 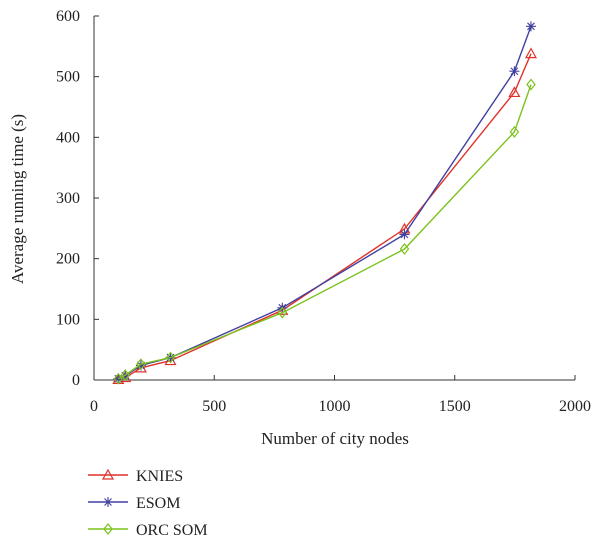 I want to click on legend-item-knies: KNIES, so click(x=135, y=476).